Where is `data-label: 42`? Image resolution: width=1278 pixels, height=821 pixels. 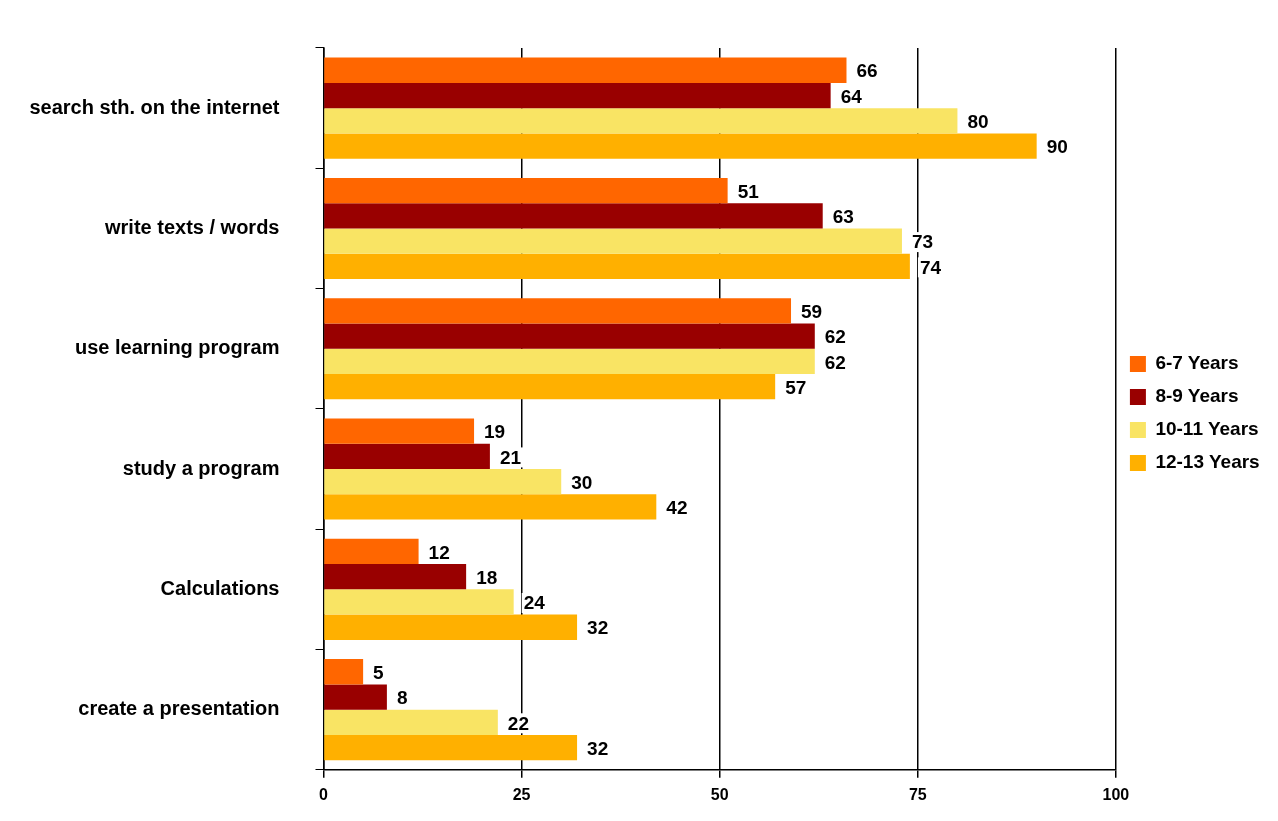
data-label: 42 is located at coordinates (677, 508).